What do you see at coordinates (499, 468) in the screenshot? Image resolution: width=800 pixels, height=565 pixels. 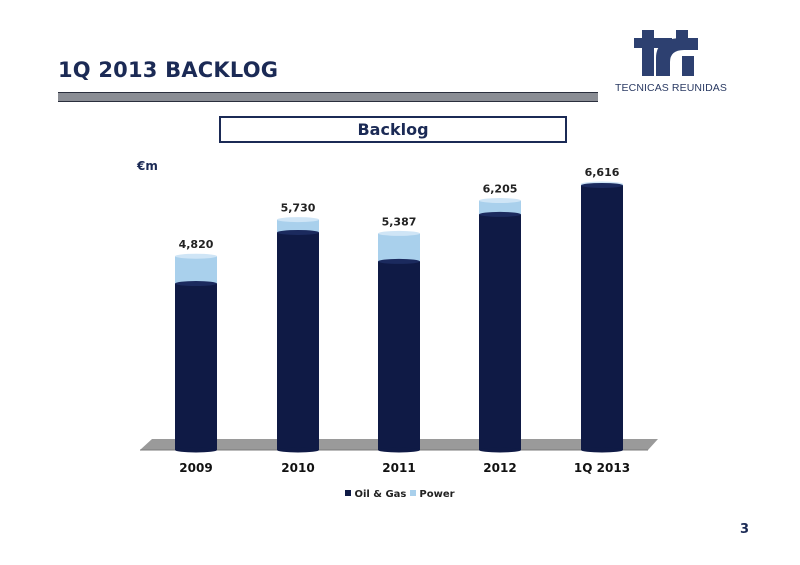 I see `x-tick-label-3: 2012` at bounding box center [499, 468].